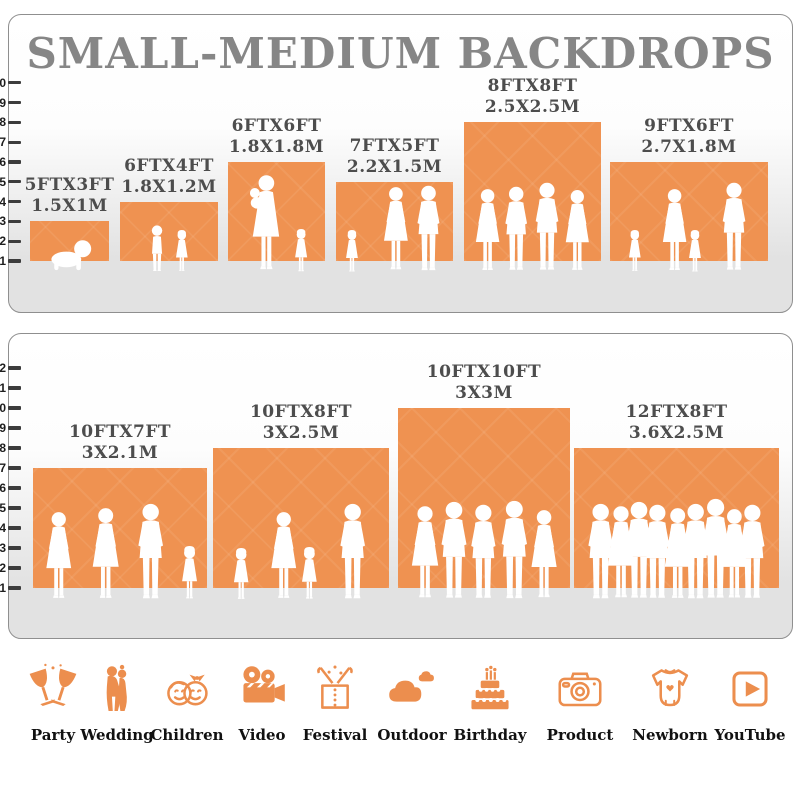 This screenshot has height=800, width=800. Describe the element at coordinates (750, 735) in the screenshot. I see `category-label: YouTube` at that location.